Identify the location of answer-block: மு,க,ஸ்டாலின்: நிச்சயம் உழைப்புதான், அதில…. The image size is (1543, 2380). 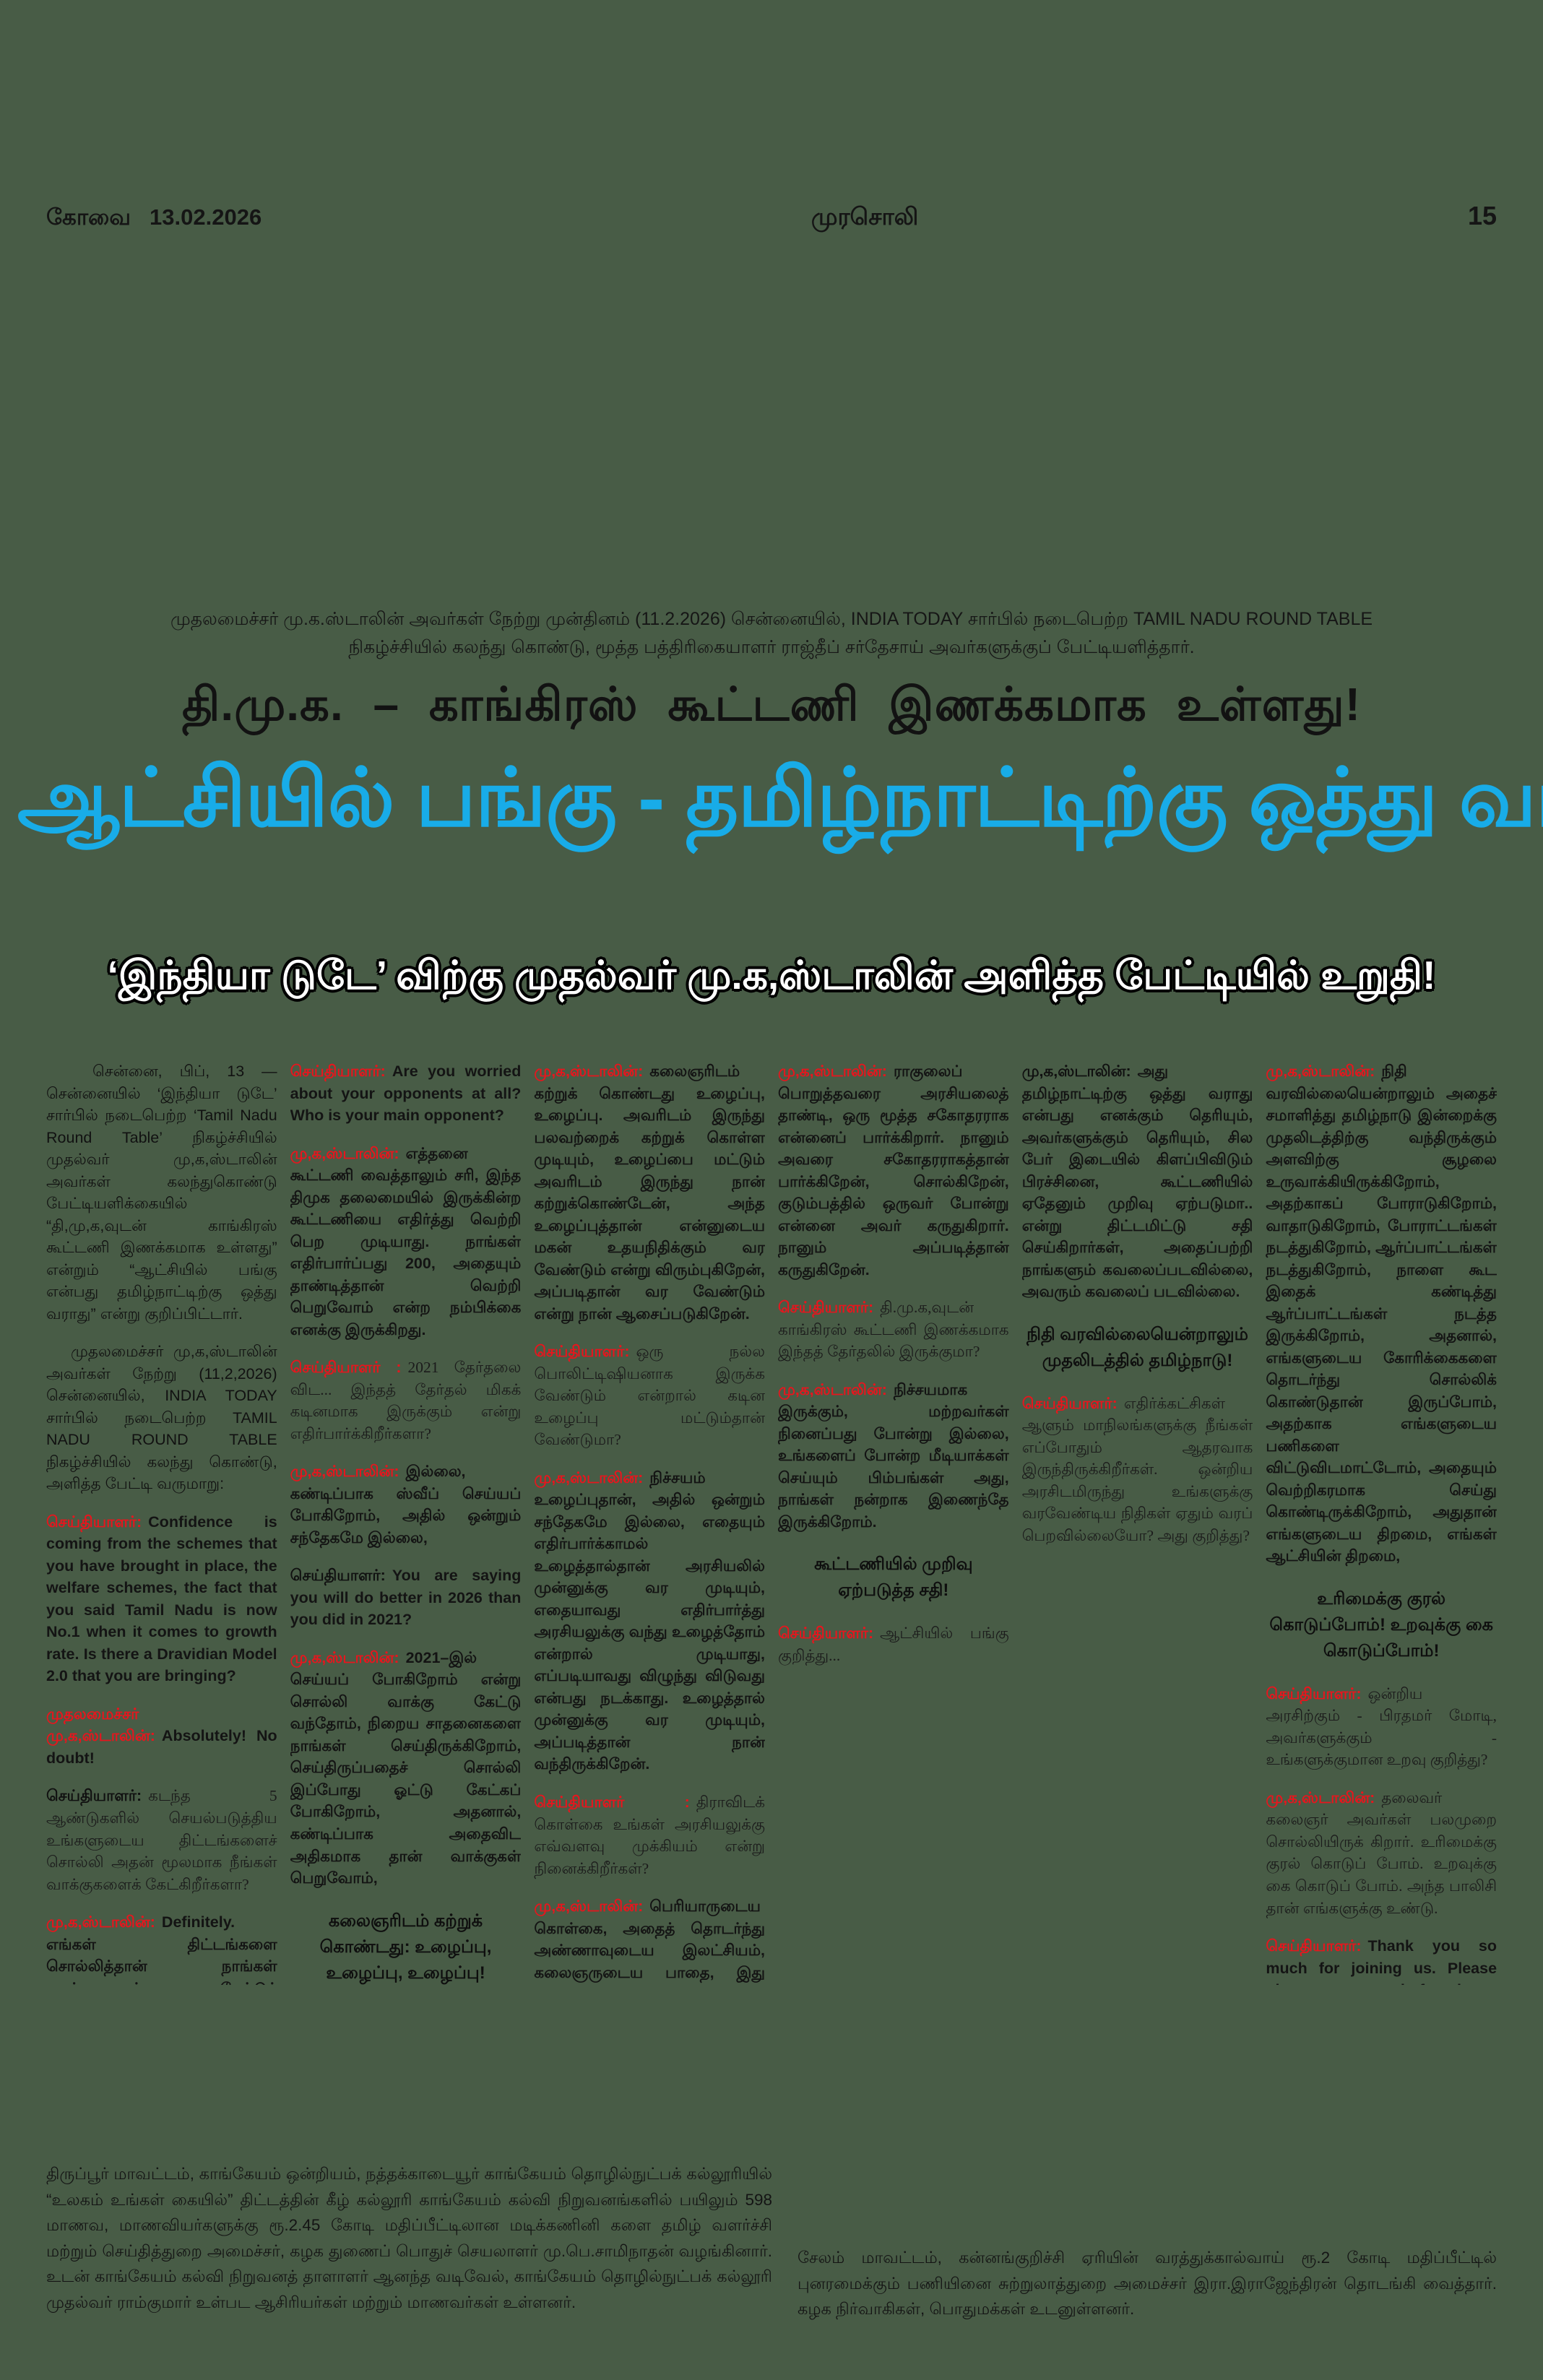
(649, 1621).